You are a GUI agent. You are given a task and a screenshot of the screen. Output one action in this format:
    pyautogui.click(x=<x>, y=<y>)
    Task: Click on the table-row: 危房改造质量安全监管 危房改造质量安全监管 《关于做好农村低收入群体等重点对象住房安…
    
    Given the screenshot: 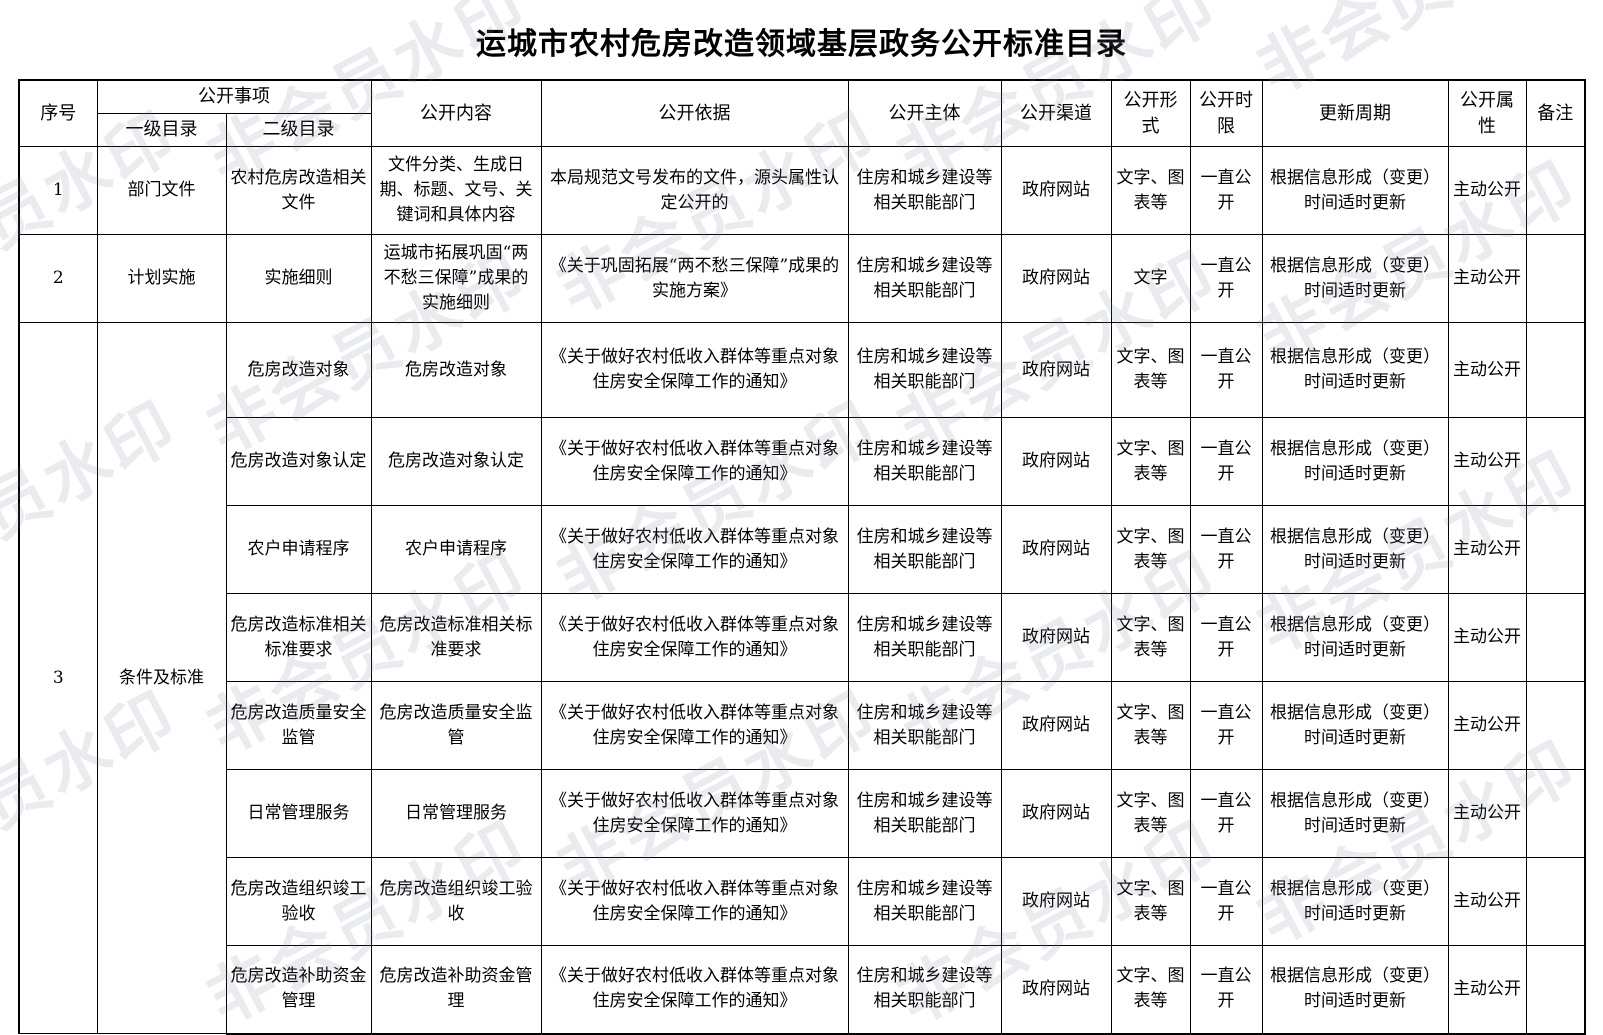 What is the action you would take?
    pyautogui.click(x=802, y=725)
    